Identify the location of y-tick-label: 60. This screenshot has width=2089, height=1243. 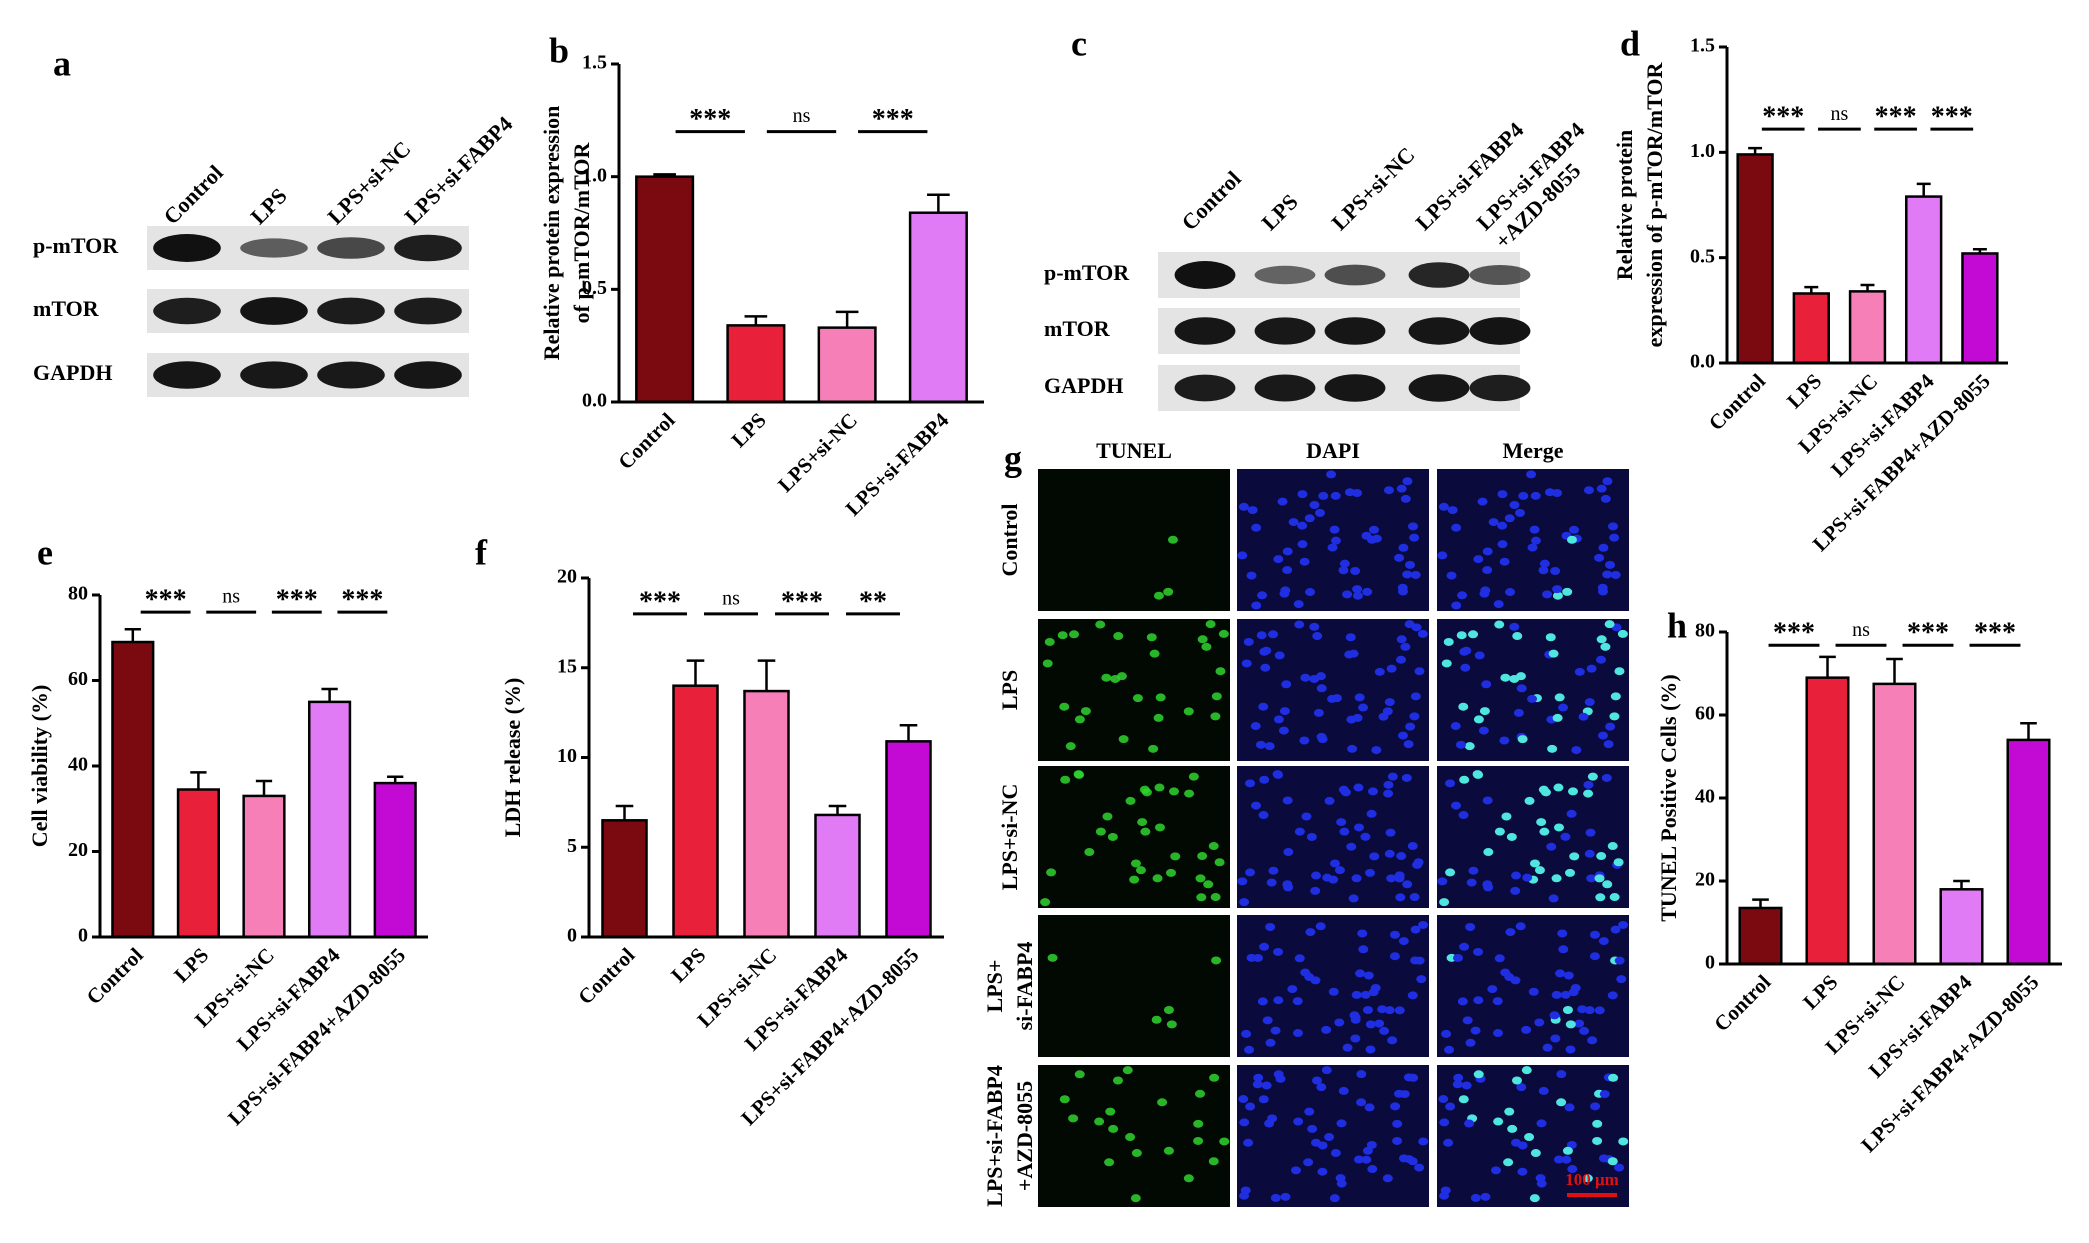
(1705, 714).